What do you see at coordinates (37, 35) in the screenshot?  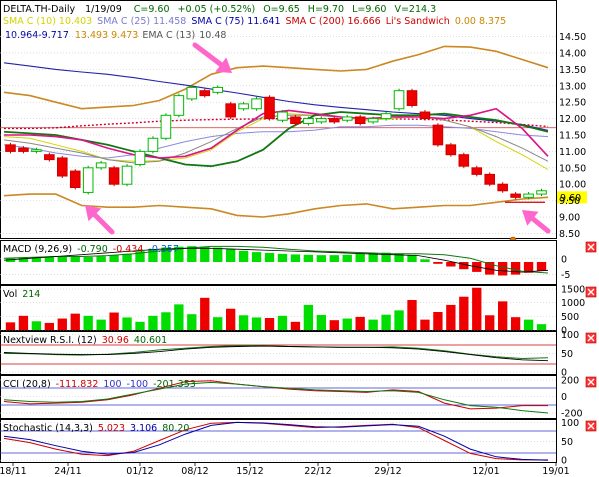 I see `legend-range: 10.964-9.717` at bounding box center [37, 35].